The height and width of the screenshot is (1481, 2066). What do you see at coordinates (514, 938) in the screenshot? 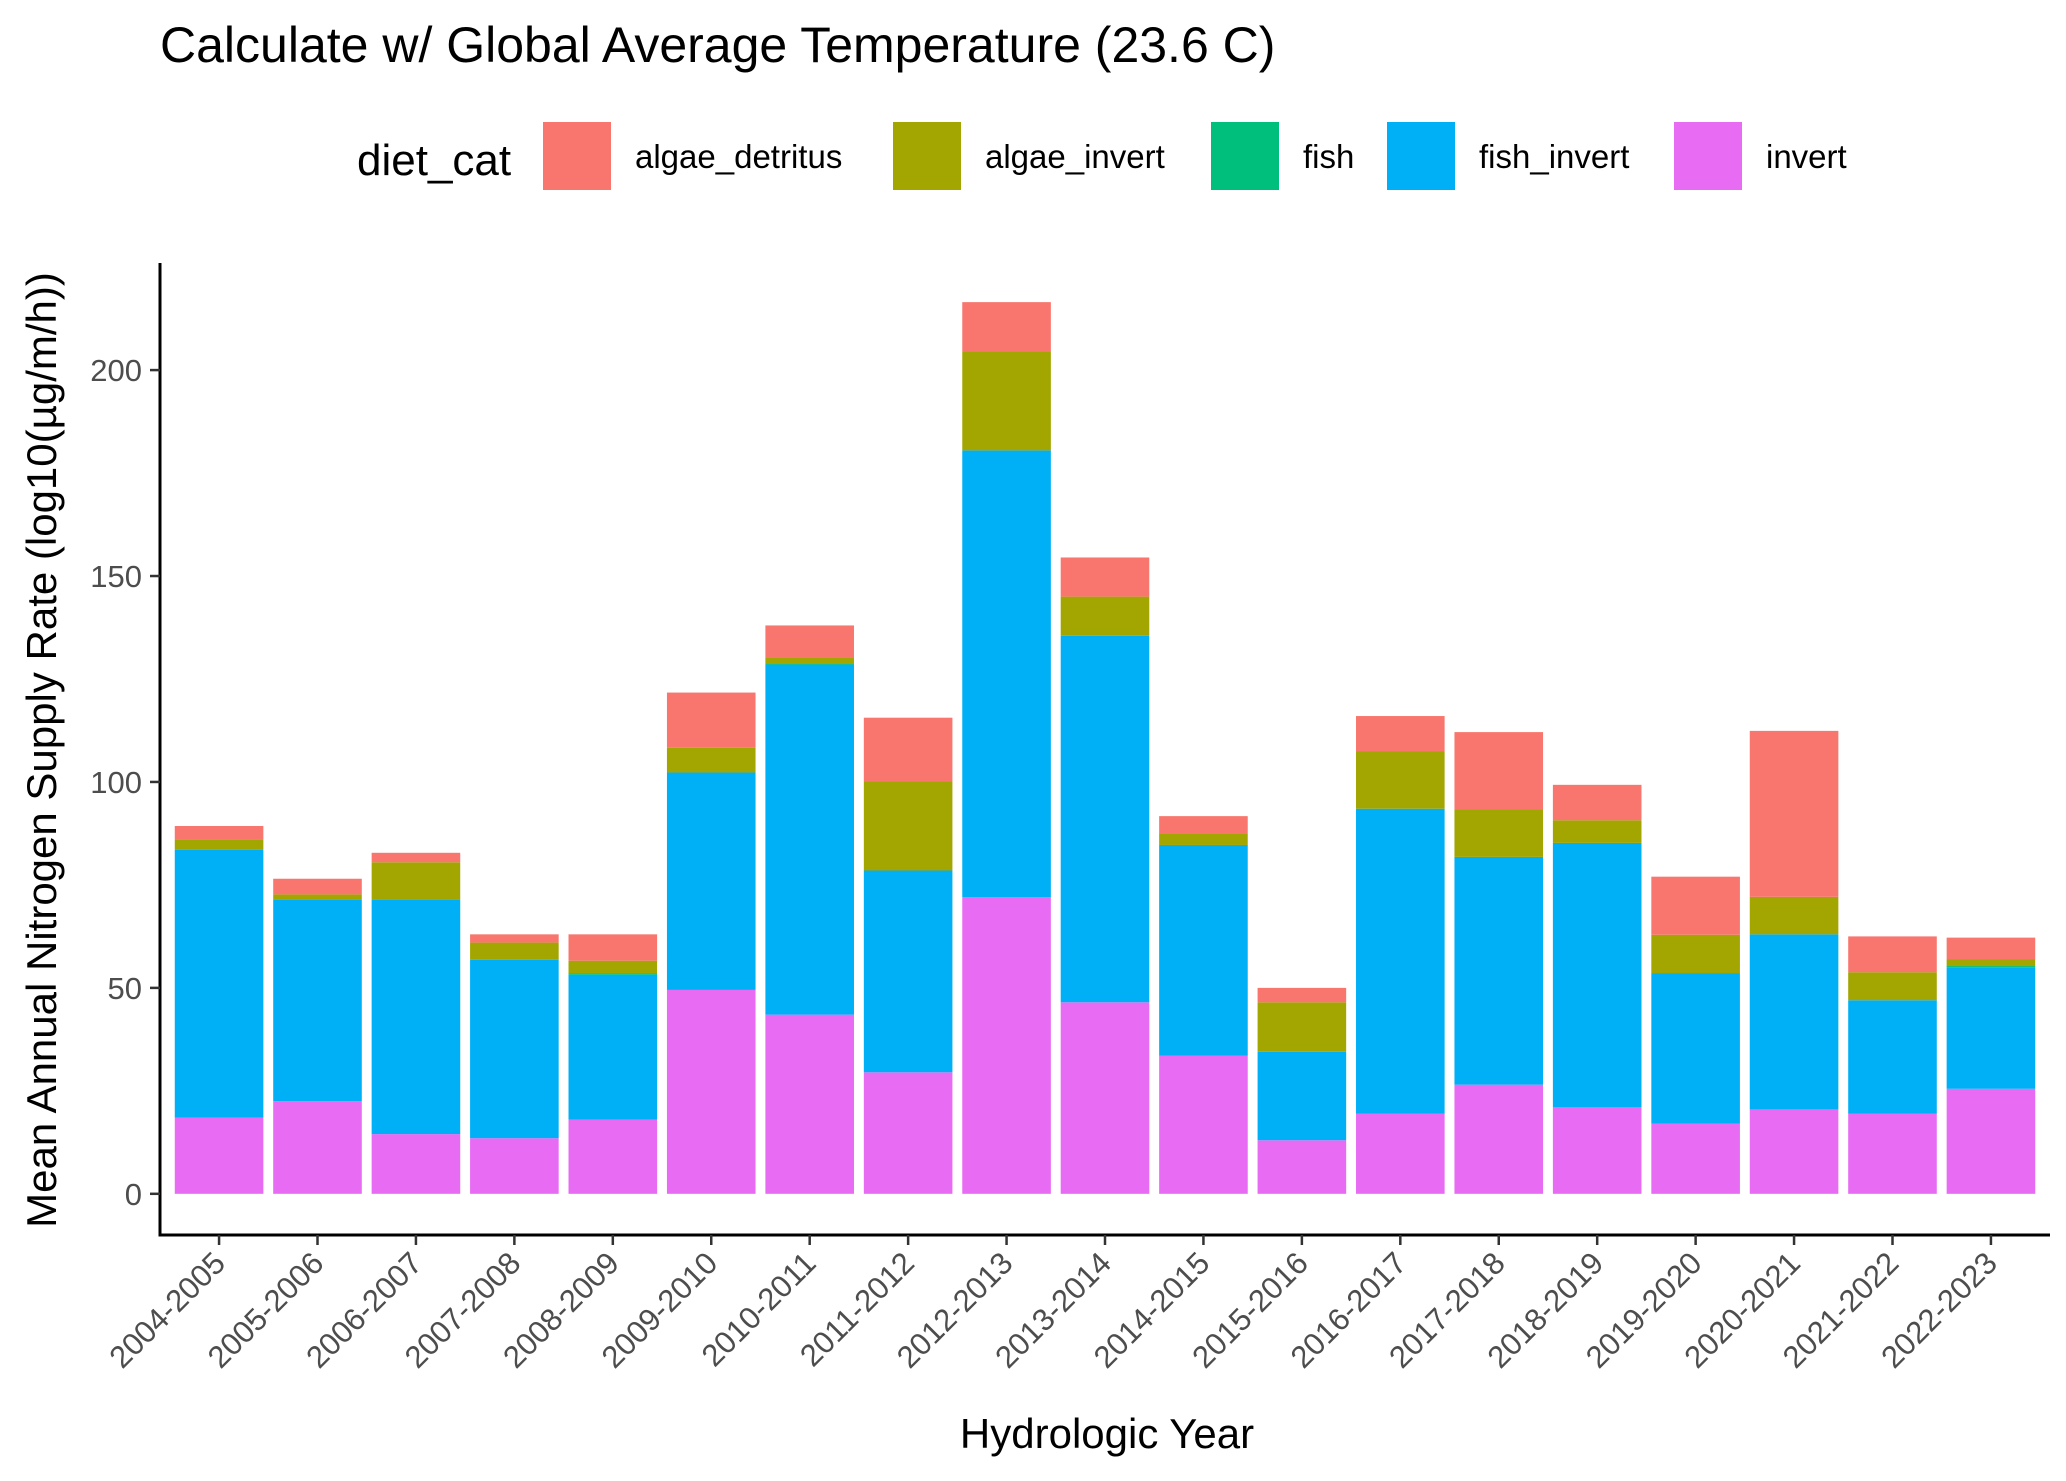
I see `bar-algae_detritus-2007-2008` at bounding box center [514, 938].